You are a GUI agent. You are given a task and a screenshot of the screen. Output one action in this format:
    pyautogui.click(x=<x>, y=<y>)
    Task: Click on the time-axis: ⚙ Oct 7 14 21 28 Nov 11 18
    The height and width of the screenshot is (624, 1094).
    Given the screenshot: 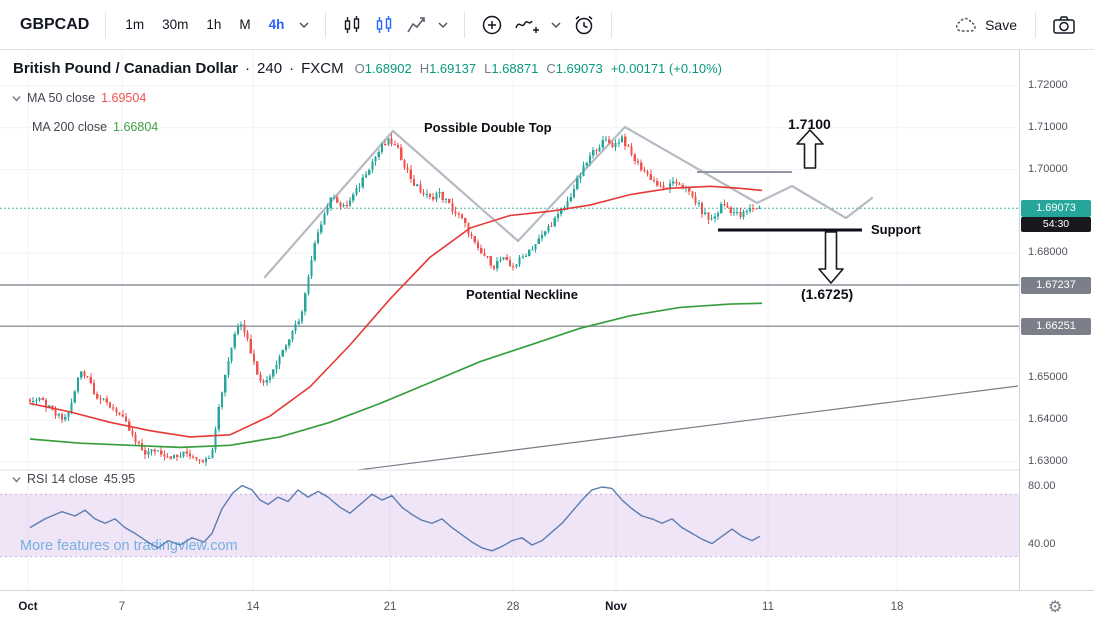 What is the action you would take?
    pyautogui.click(x=547, y=607)
    